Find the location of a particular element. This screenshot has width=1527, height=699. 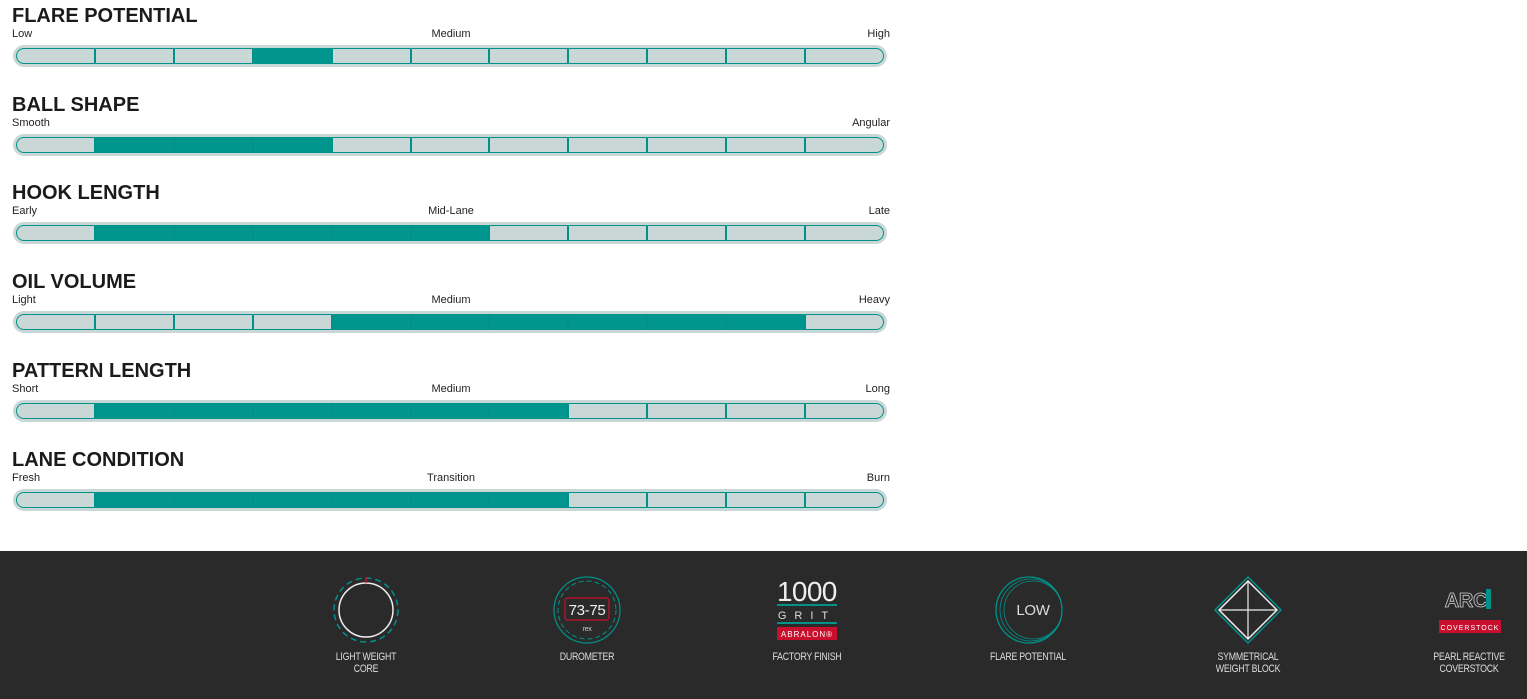

scale-labels: Light Medium Heavy is located at coordinates (451, 301).